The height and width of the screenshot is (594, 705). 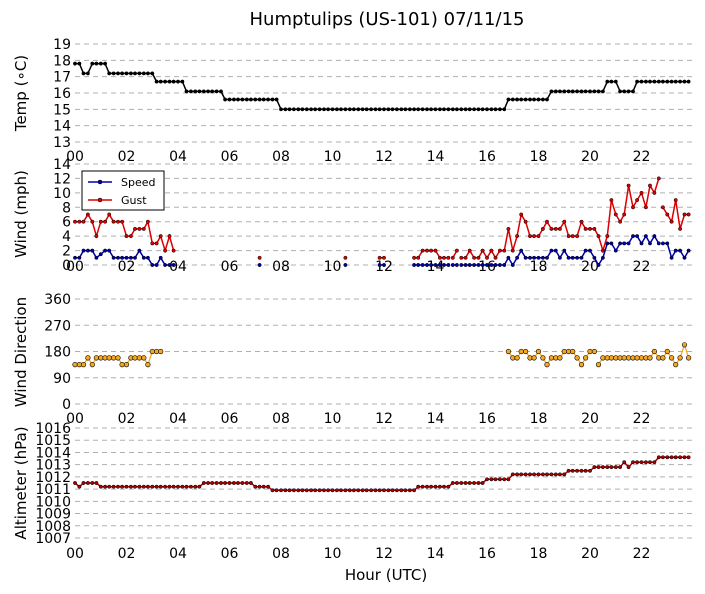 I want to click on y-axis-label: Temp (∘C), so click(x=21, y=93).